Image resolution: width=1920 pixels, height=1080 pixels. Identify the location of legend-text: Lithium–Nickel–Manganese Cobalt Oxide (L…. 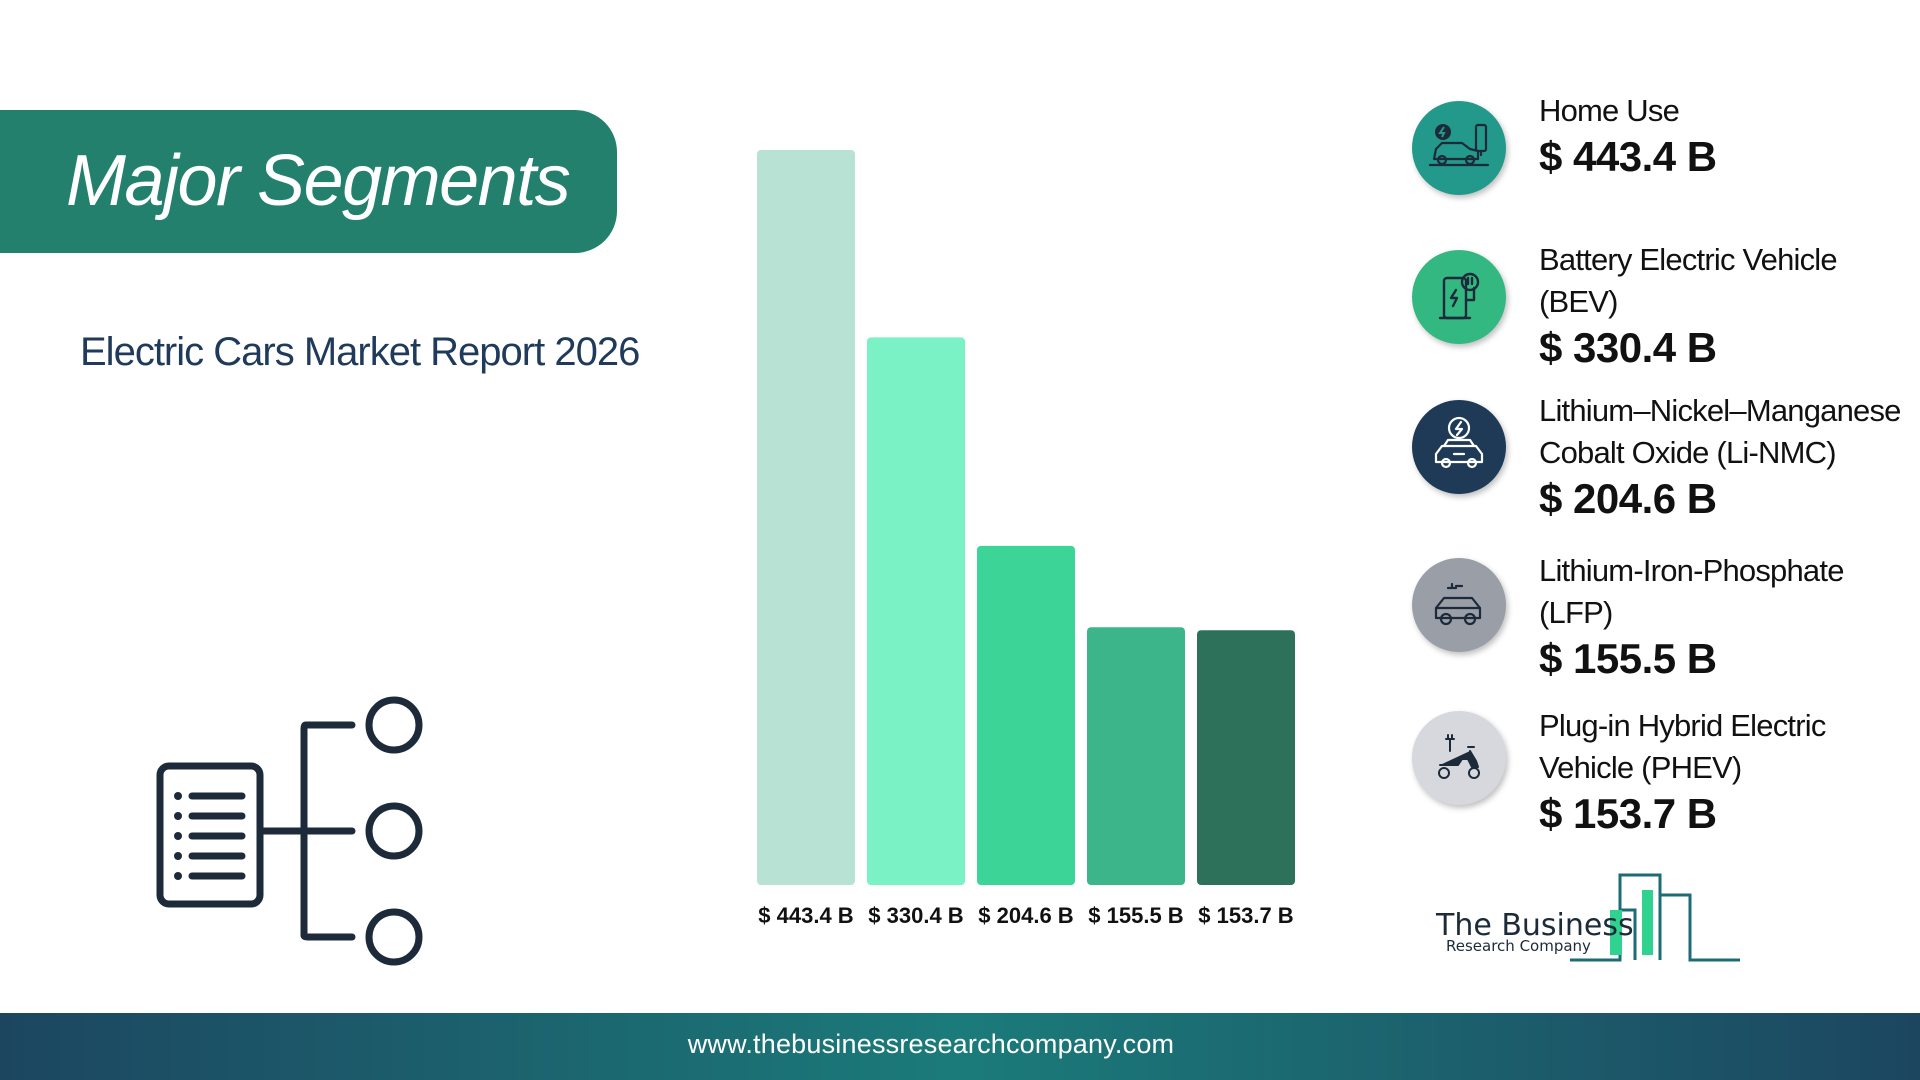
(1729, 457).